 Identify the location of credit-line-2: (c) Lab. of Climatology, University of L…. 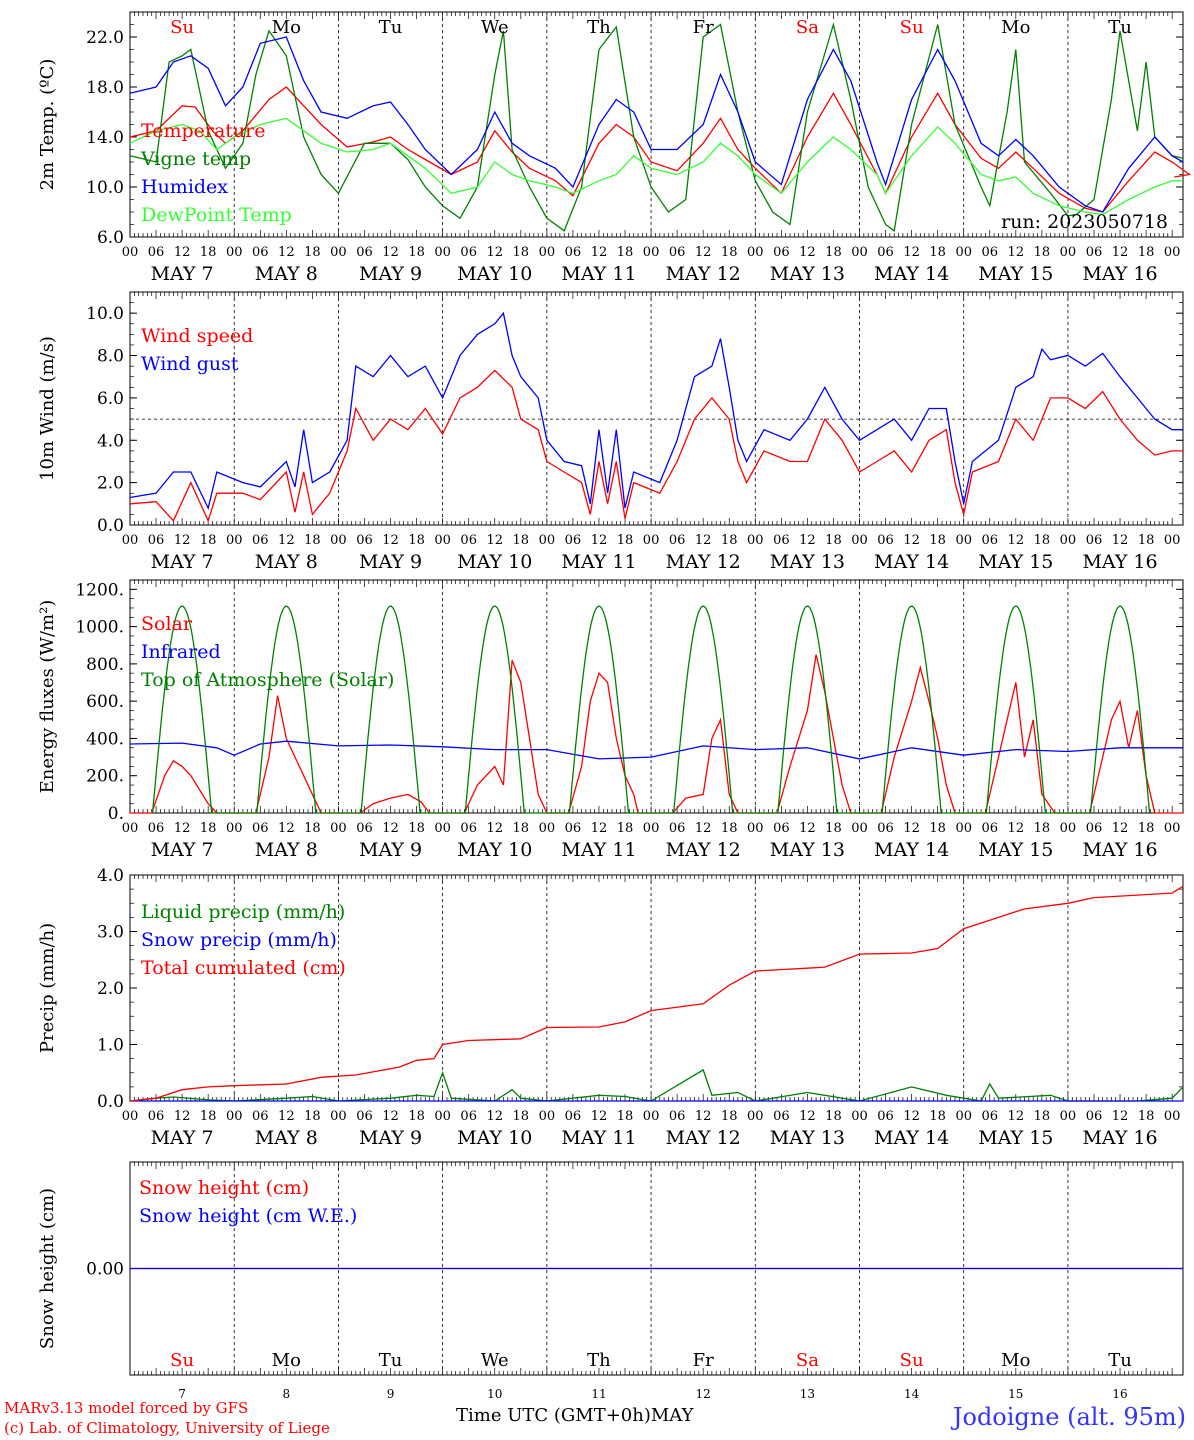
(167, 1428).